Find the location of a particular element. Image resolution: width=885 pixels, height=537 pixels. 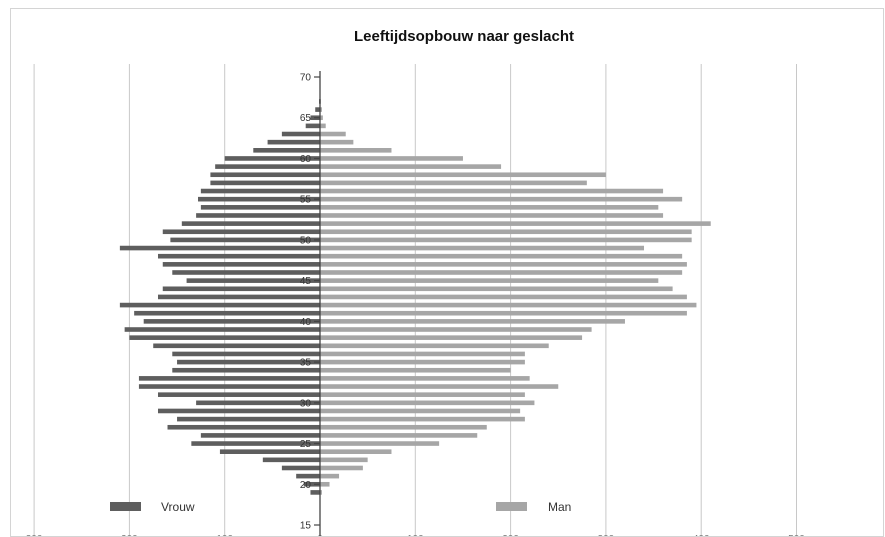

legend: Vrouw Man is located at coordinates (340, 507).